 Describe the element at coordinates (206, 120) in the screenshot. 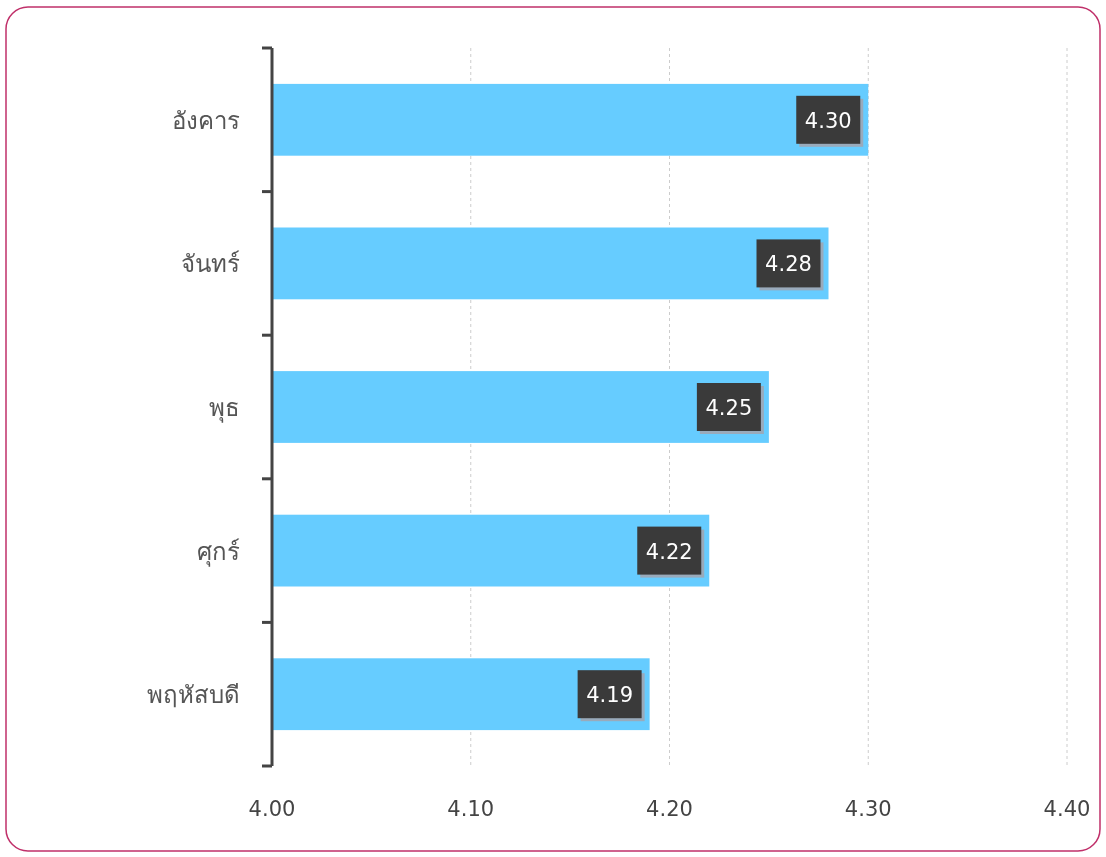

I see `y-tick-label: อังคาร` at that location.